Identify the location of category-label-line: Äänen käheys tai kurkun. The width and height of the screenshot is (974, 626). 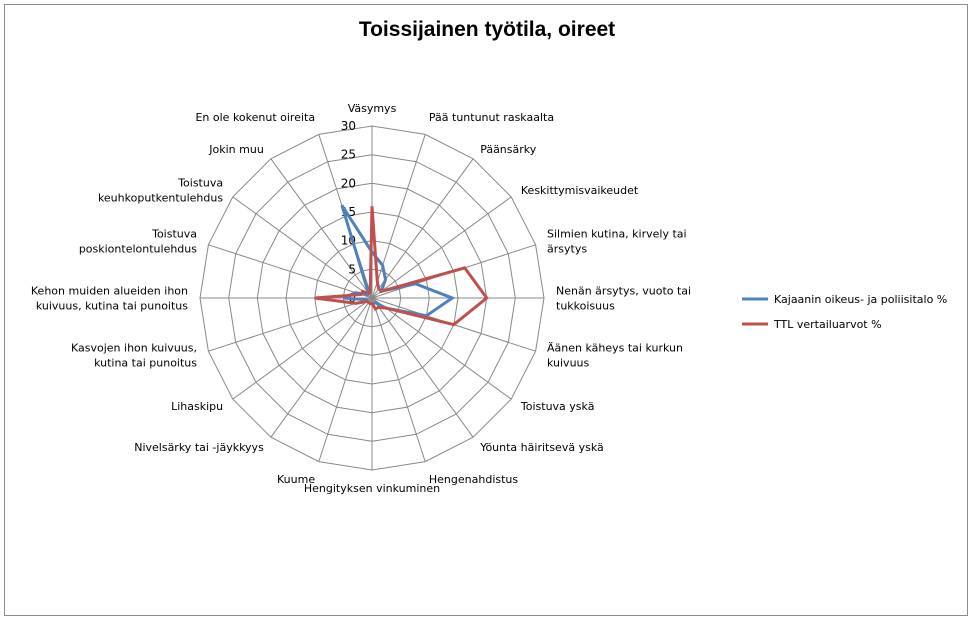
(615, 347).